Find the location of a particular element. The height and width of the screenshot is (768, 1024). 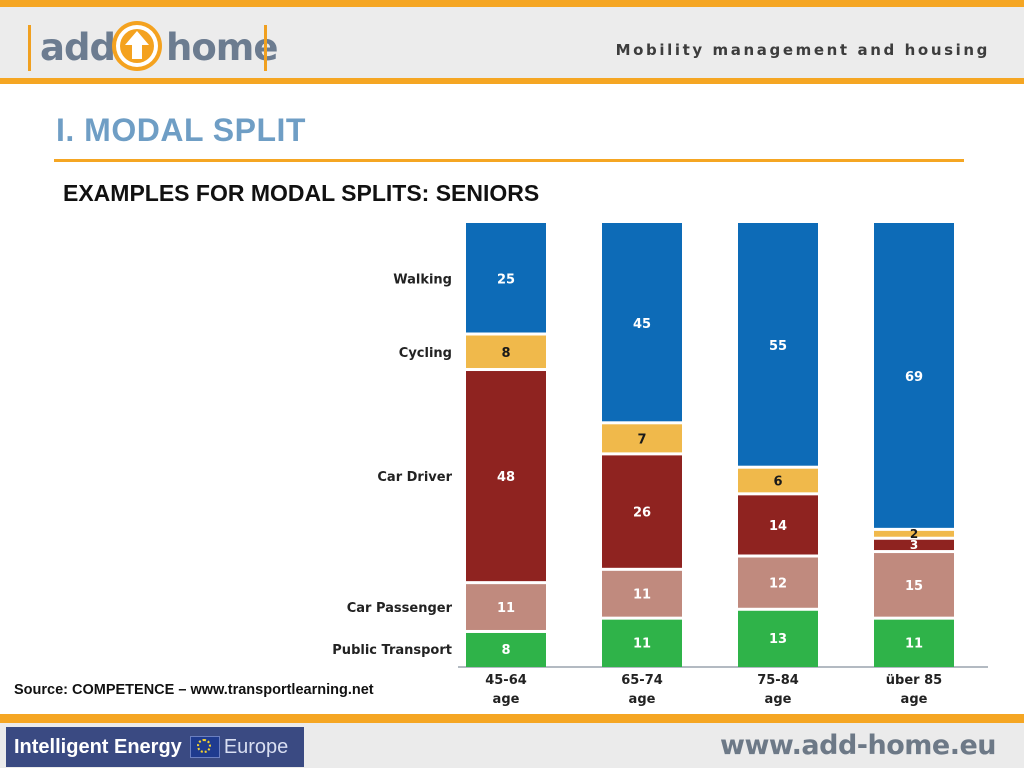

data-label-public-transport-4: 11 is located at coordinates (914, 644).